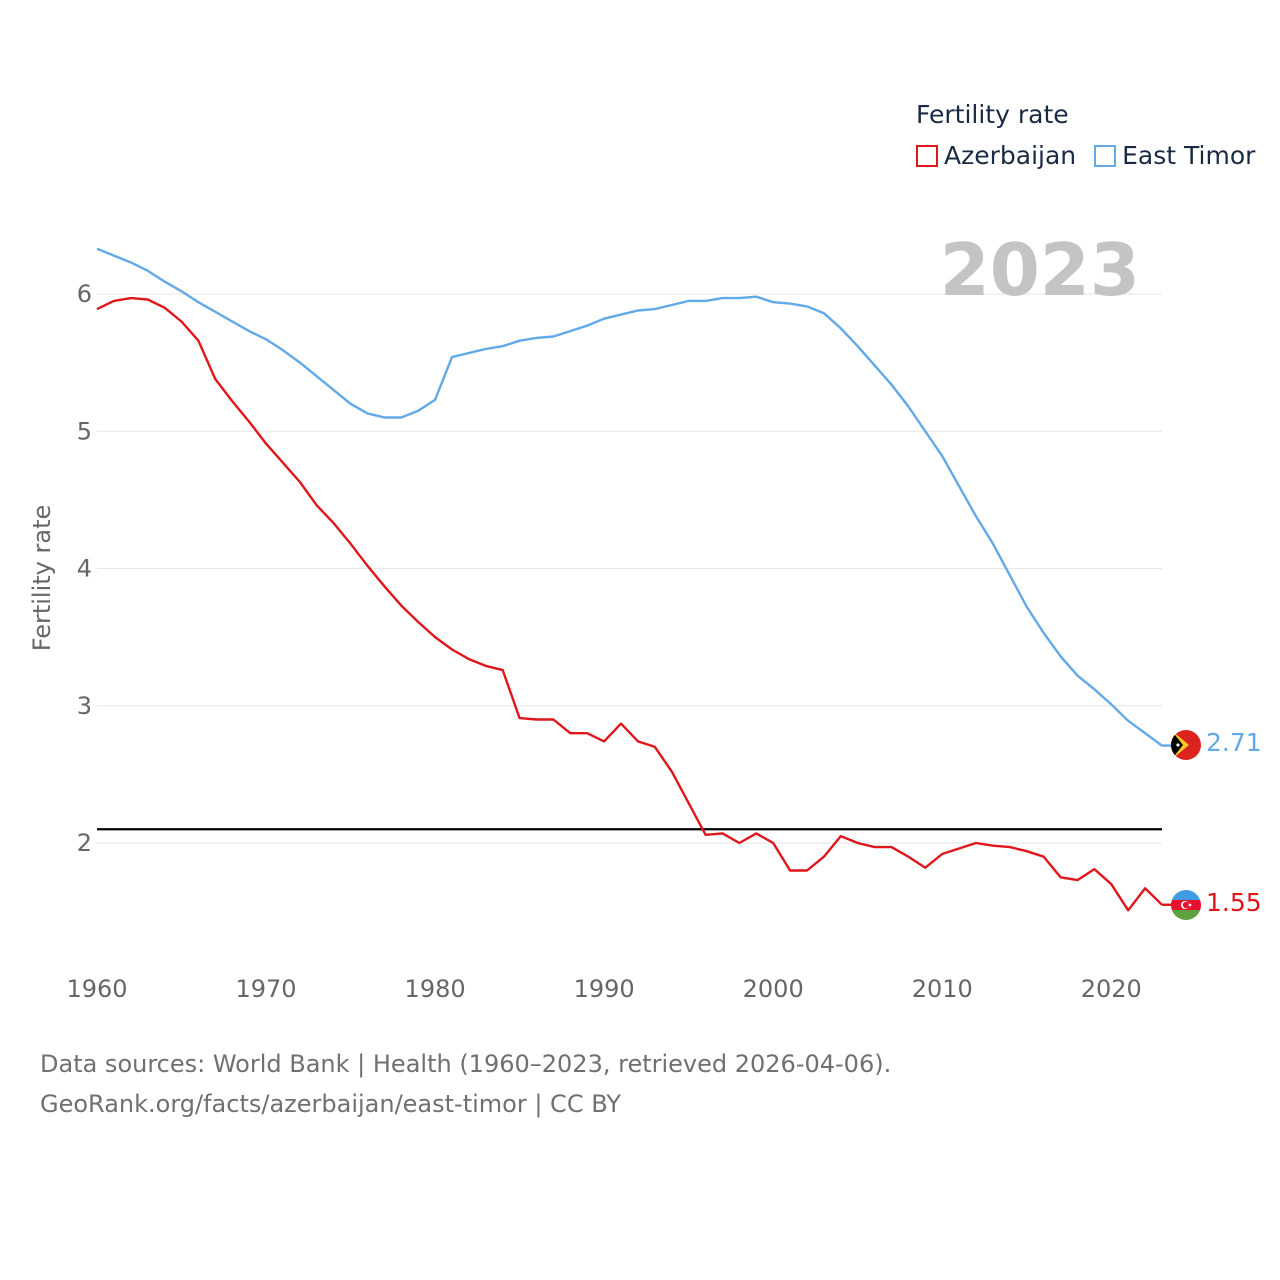 The image size is (1280, 1280). Describe the element at coordinates (1010, 155) in the screenshot. I see `legend-label-azerbaijan: Azerbaijan` at that location.